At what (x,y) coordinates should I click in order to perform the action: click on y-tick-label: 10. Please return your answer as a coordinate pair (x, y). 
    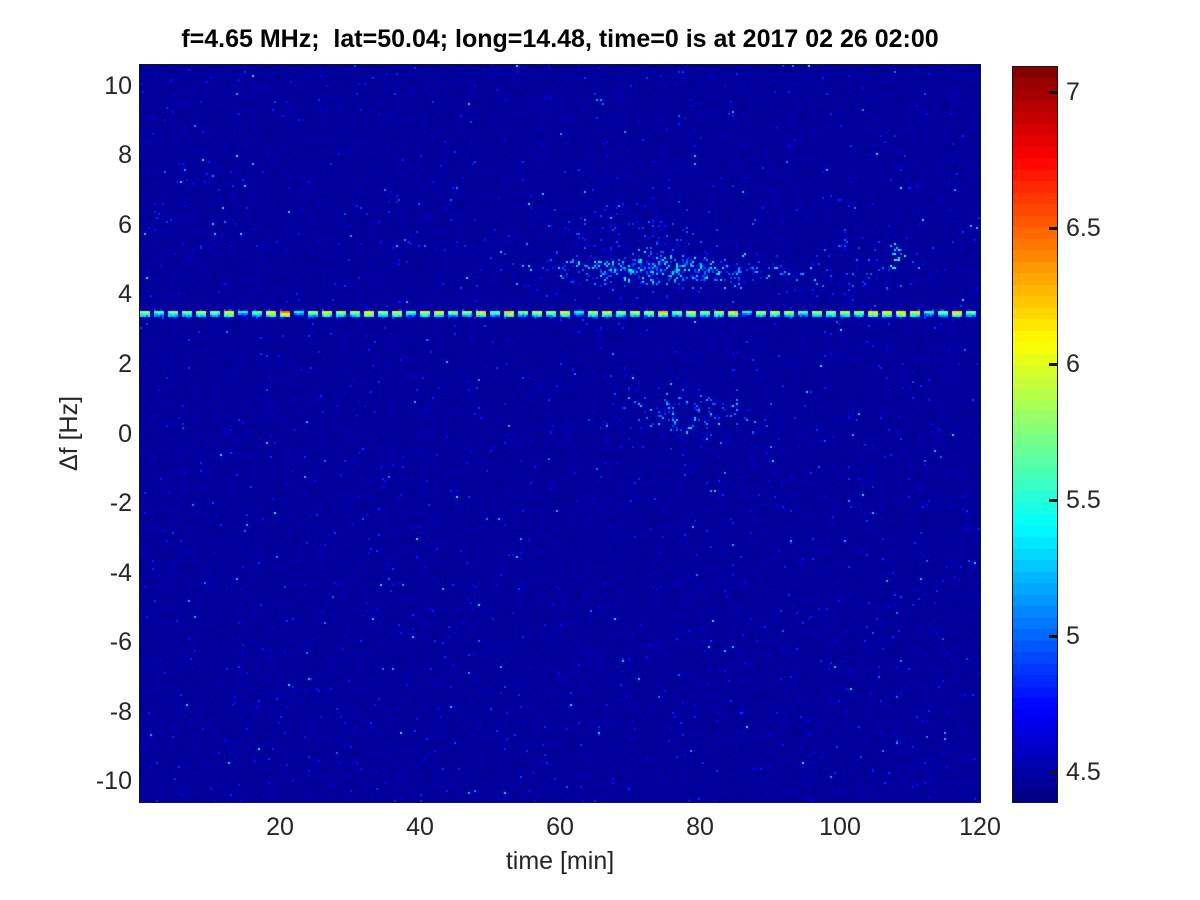
    Looking at the image, I should click on (118, 85).